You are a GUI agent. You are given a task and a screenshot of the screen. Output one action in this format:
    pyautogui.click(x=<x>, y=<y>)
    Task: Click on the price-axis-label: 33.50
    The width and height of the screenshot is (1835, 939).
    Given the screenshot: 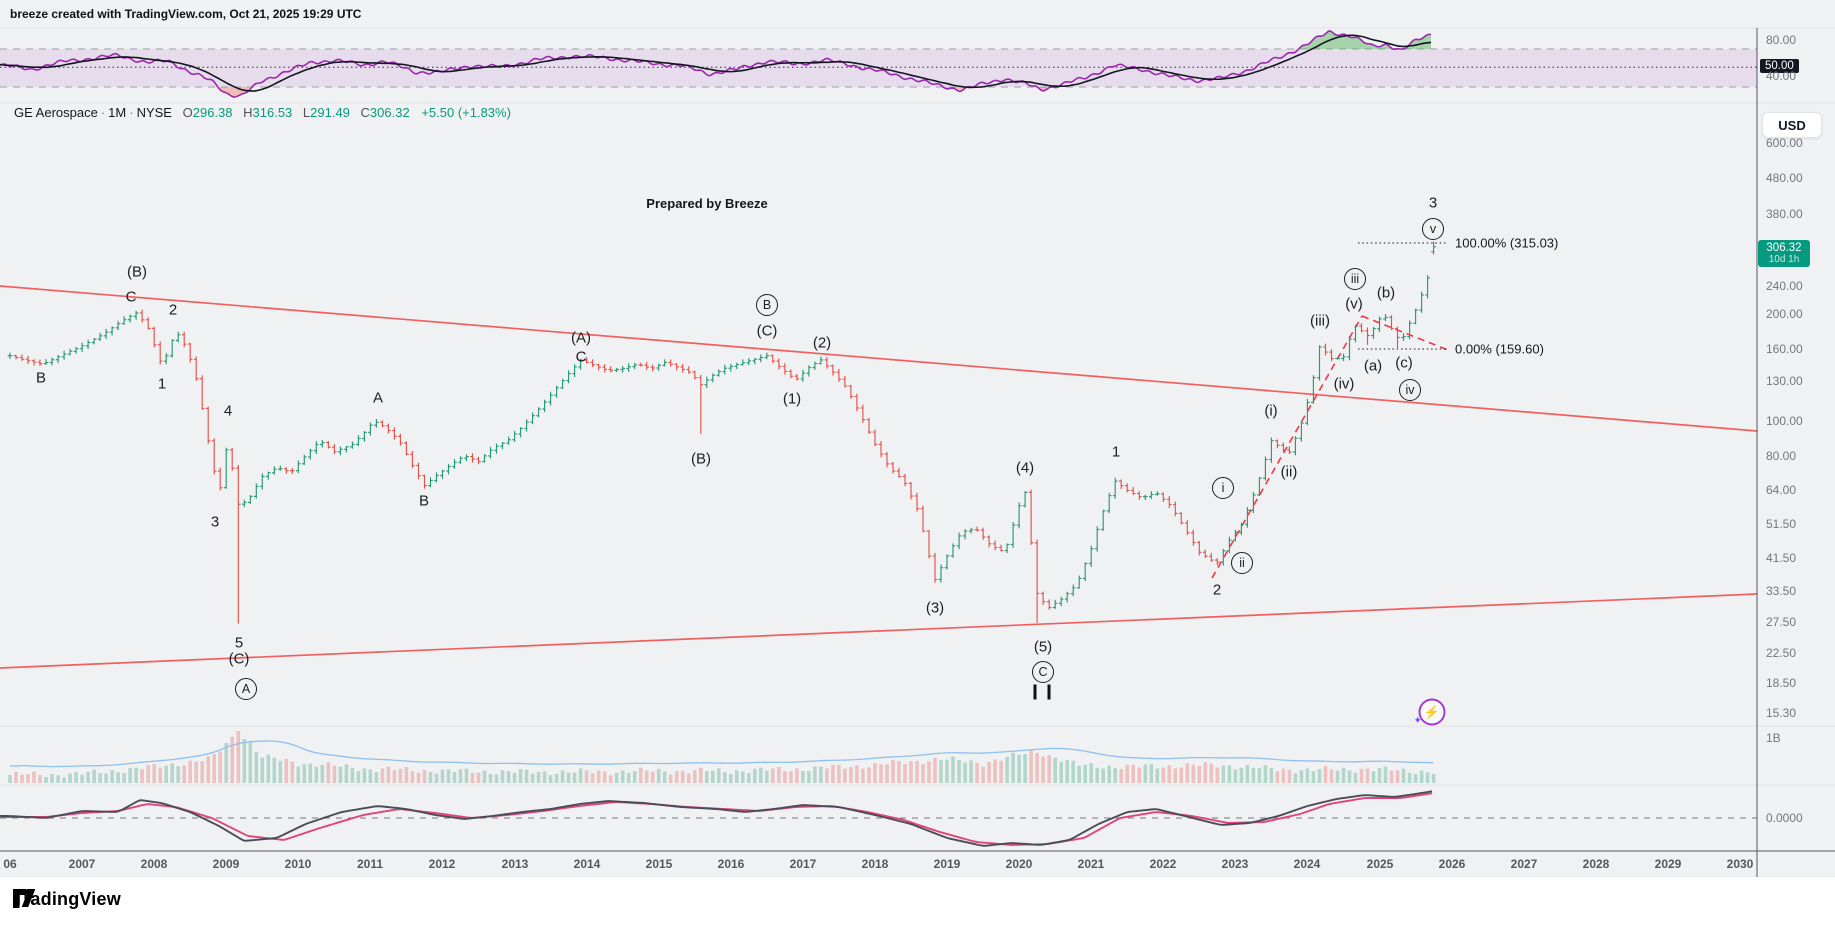 What is the action you would take?
    pyautogui.click(x=1781, y=591)
    